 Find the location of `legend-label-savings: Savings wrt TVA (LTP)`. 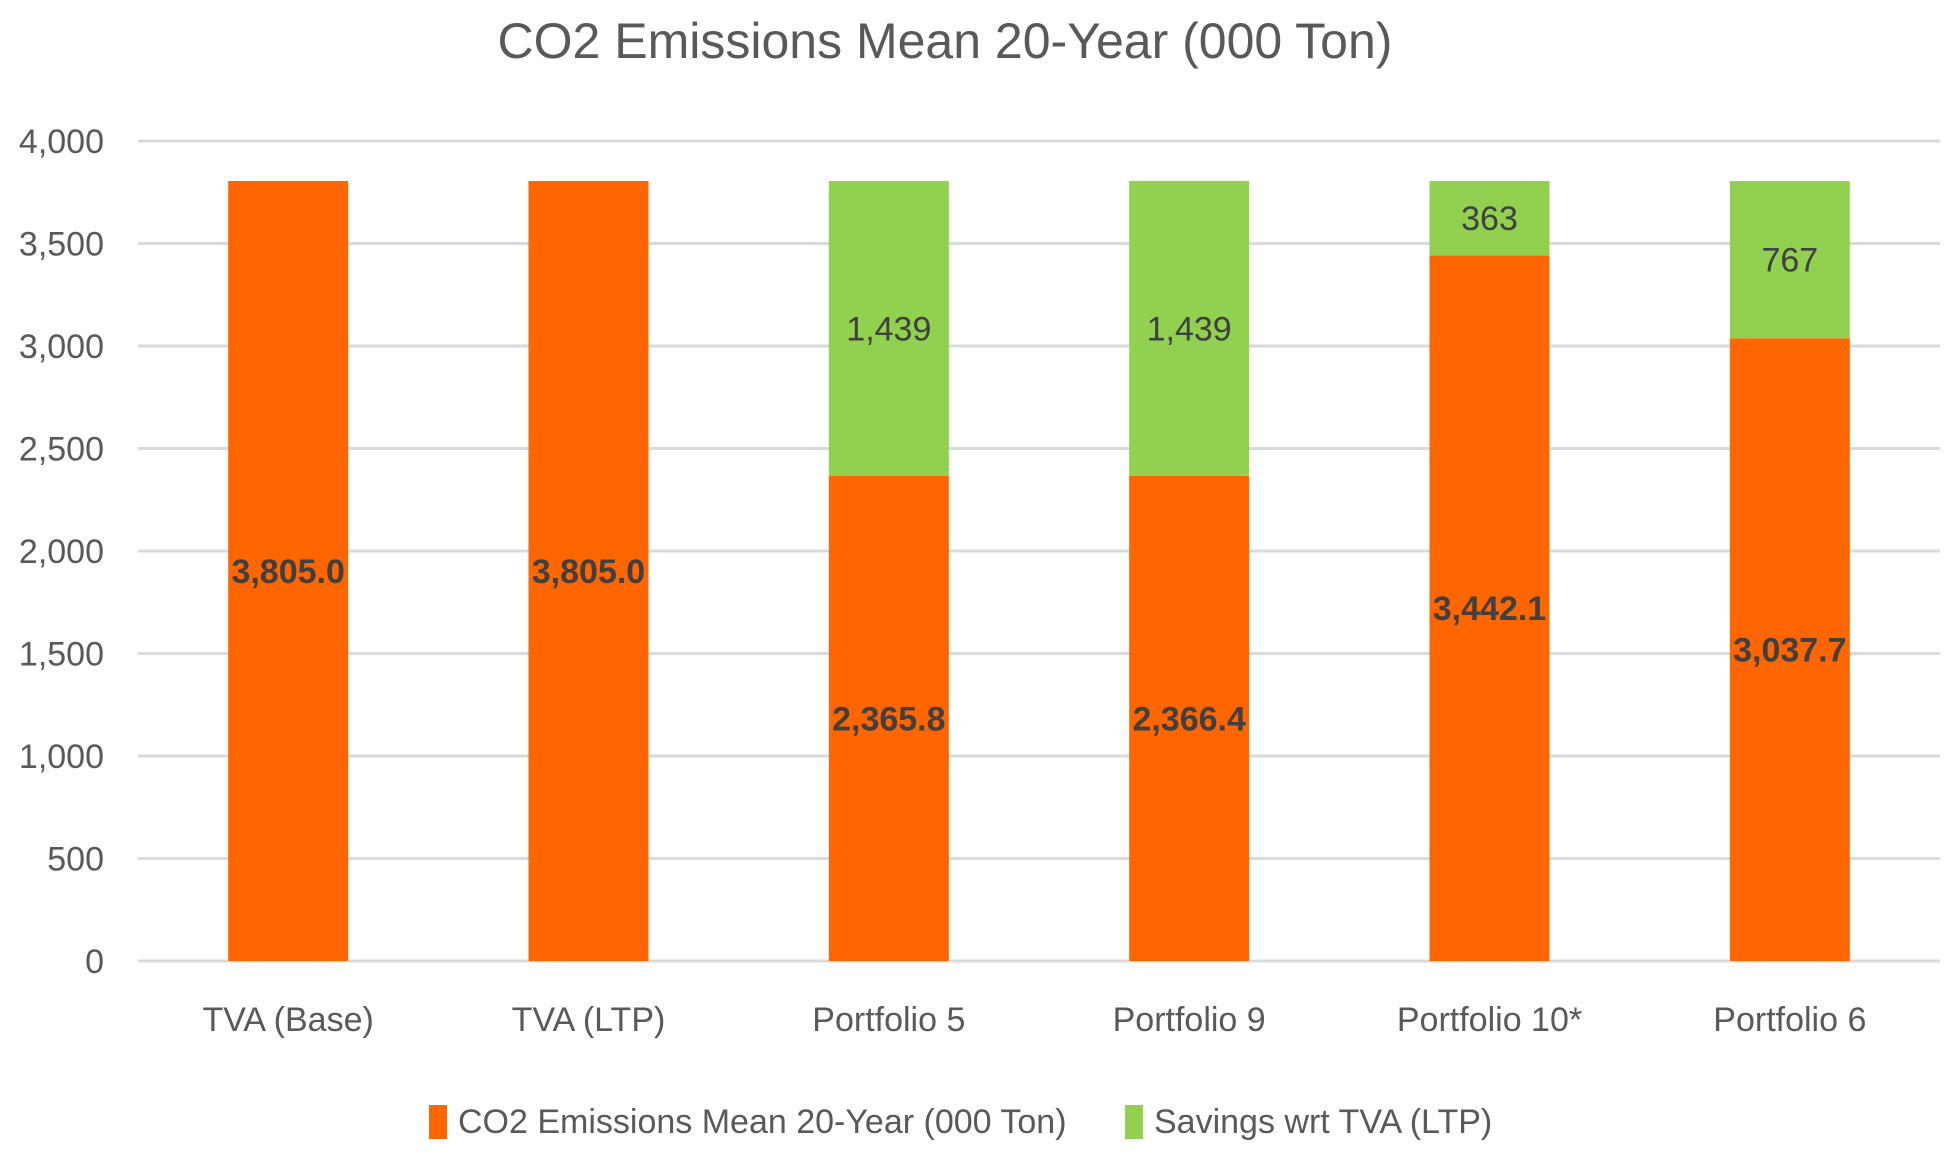

legend-label-savings: Savings wrt TVA (LTP) is located at coordinates (1323, 1122).